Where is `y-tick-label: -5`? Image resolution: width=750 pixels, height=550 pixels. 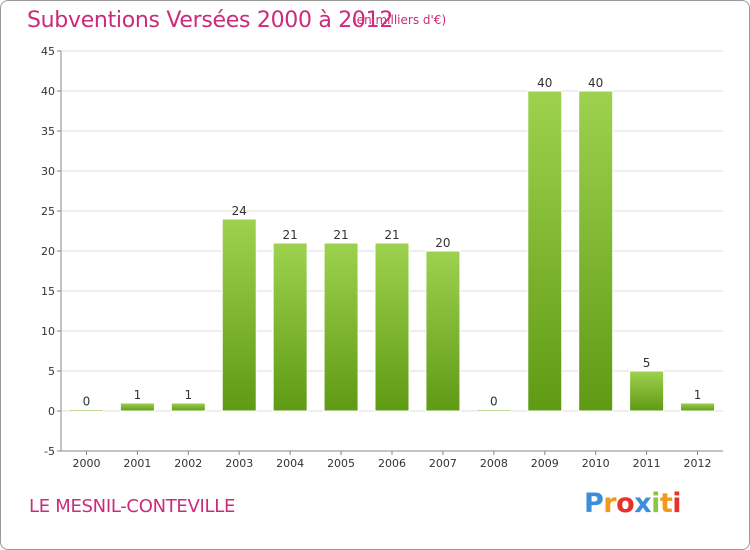
y-tick-label: -5 is located at coordinates (49, 451).